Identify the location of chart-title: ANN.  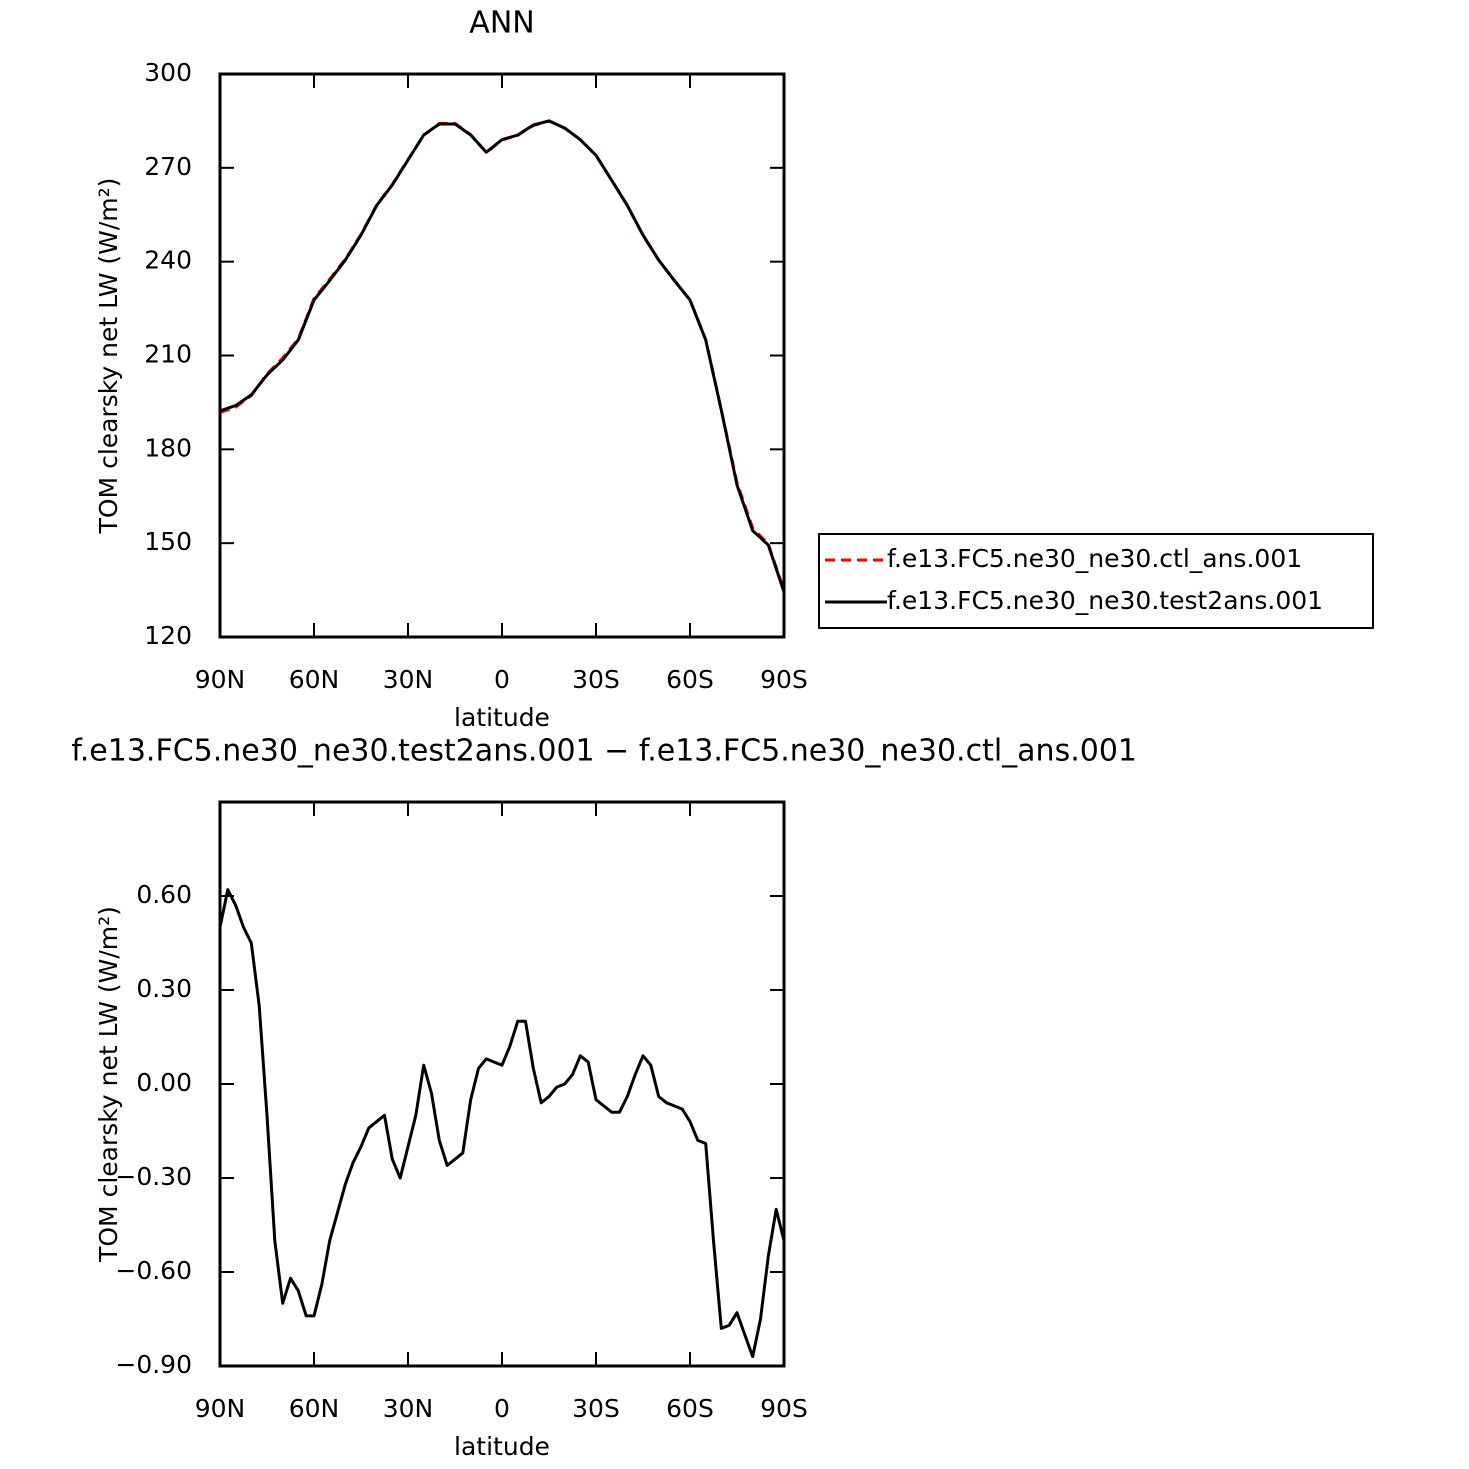
(501, 23).